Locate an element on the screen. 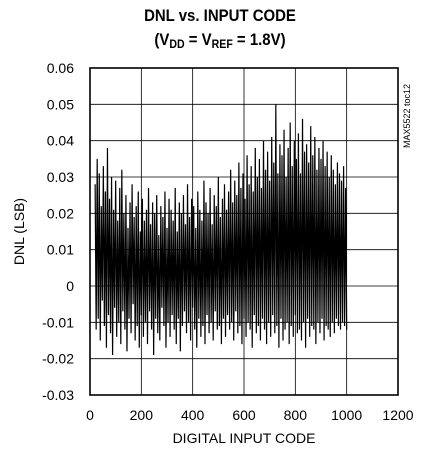 This screenshot has height=454, width=440. y-tick-label: 0.02 is located at coordinates (60, 213).